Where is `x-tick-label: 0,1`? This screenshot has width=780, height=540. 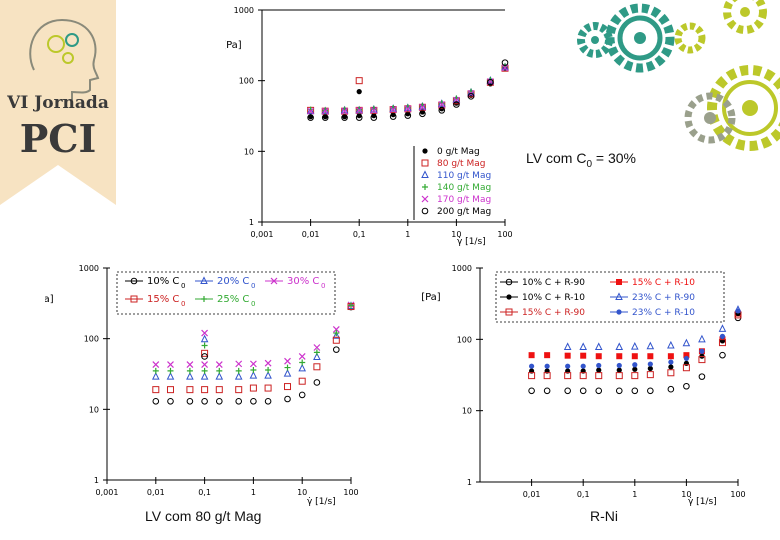
x-tick-label: 0,1 is located at coordinates (204, 492).